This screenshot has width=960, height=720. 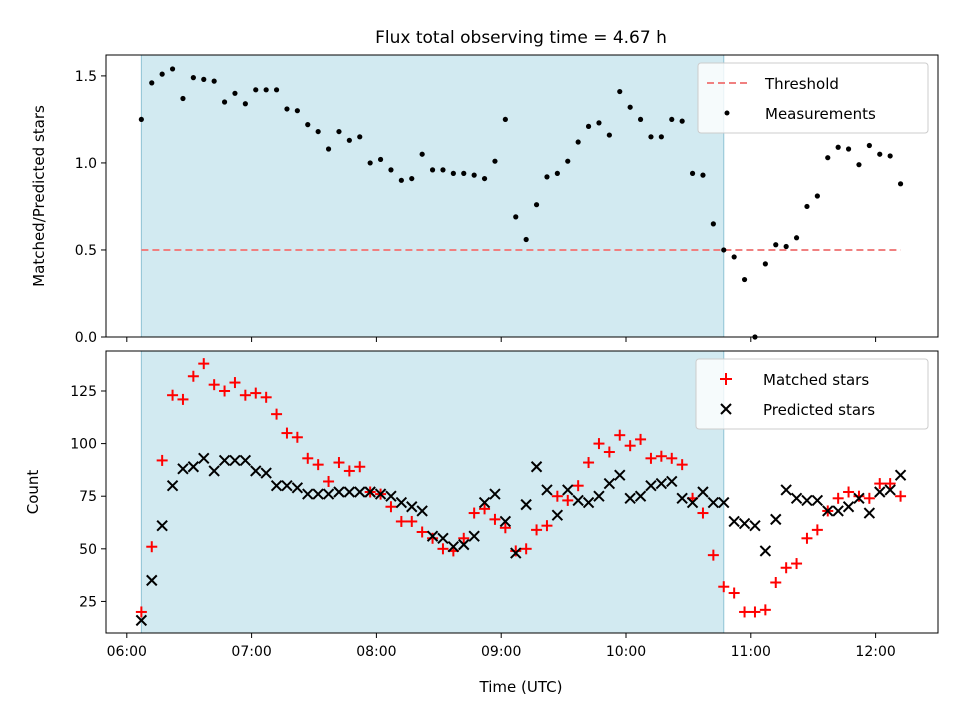 What do you see at coordinates (726, 379) in the screenshot?
I see `legend-matched-swatch` at bounding box center [726, 379].